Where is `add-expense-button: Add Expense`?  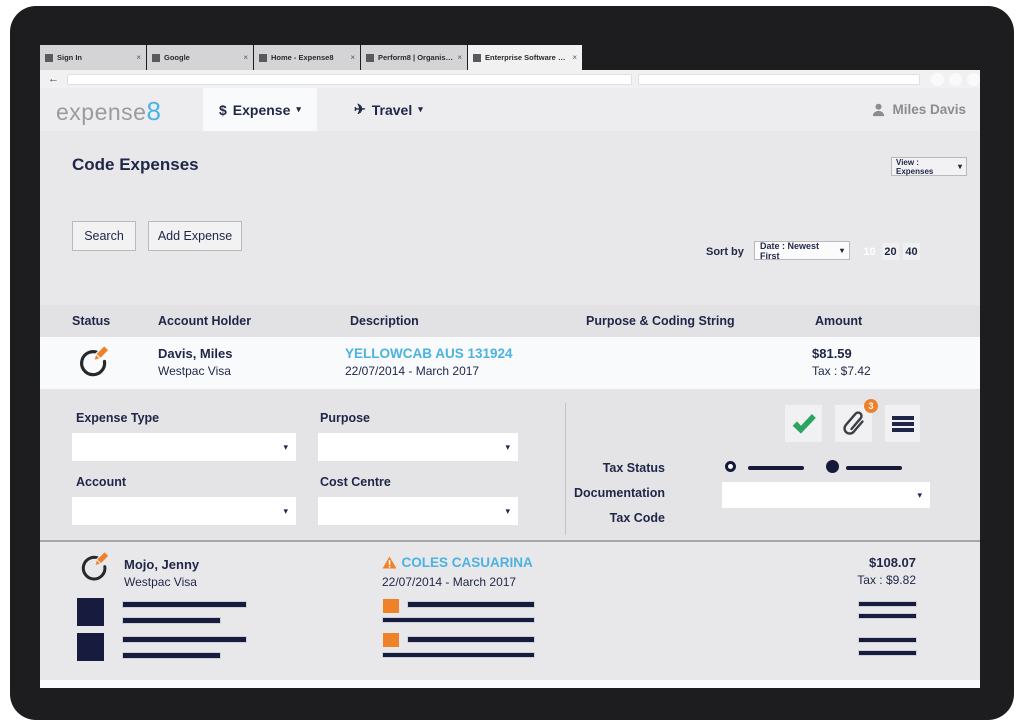 add-expense-button: Add Expense is located at coordinates (195, 236).